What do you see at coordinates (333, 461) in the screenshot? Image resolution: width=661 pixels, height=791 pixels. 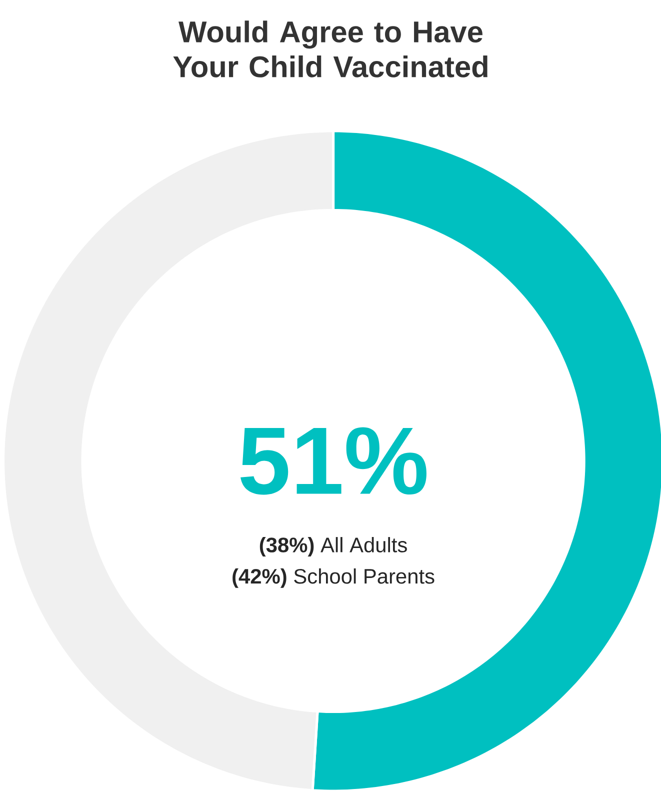 I see `data-label: 51%` at bounding box center [333, 461].